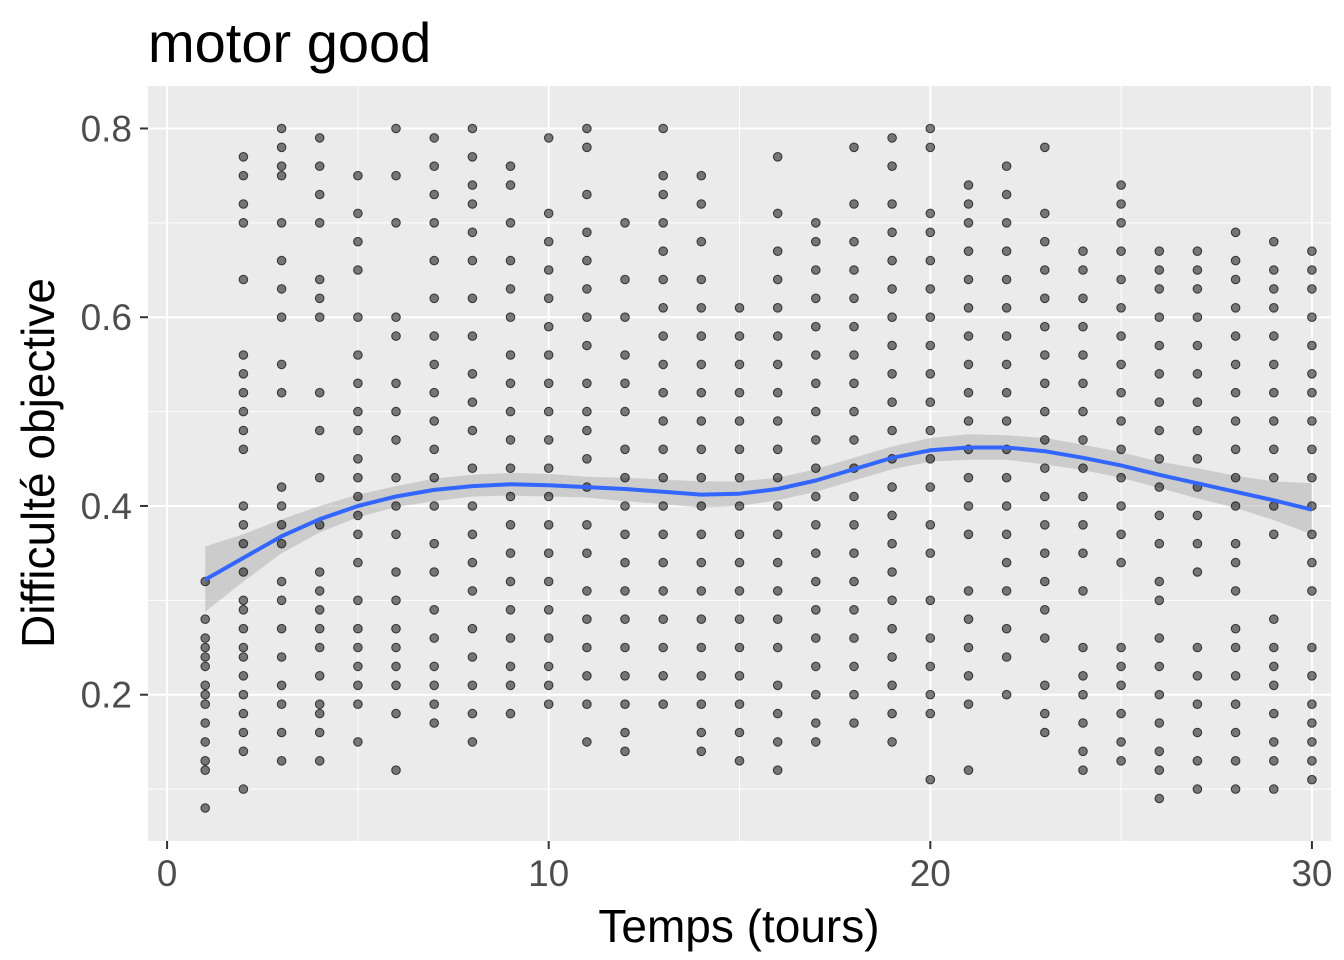 This screenshot has height=960, width=1344. I want to click on x-axis: 0 10 20 30, so click(744, 867).